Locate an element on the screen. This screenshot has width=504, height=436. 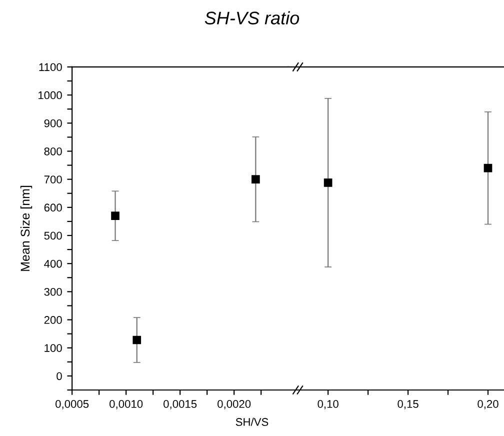
y-tick-label: 200 is located at coordinates (53, 320).